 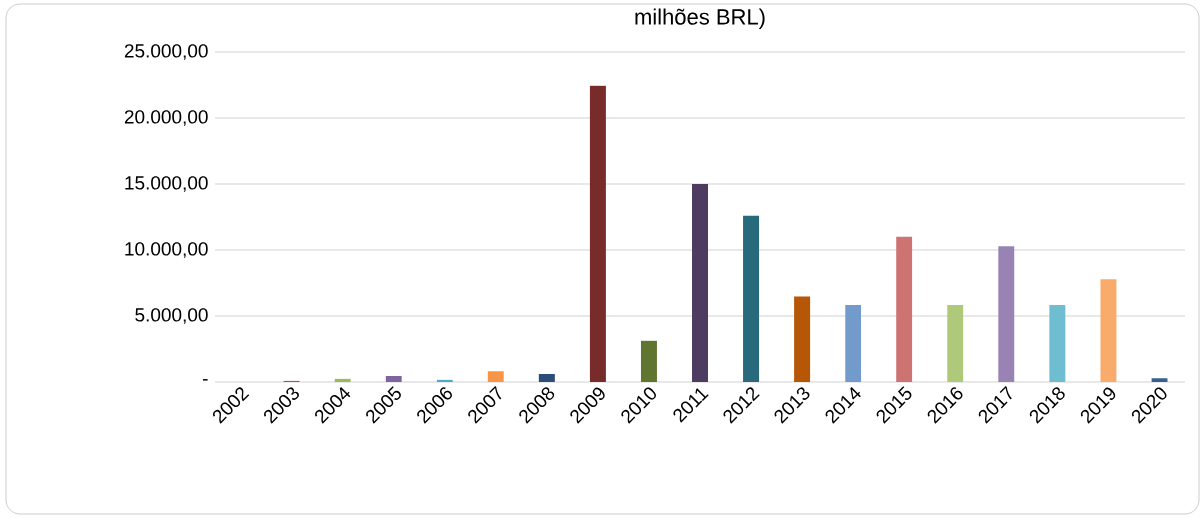 What do you see at coordinates (700, 19) in the screenshot?
I see `chart-title: milhões BRL)` at bounding box center [700, 19].